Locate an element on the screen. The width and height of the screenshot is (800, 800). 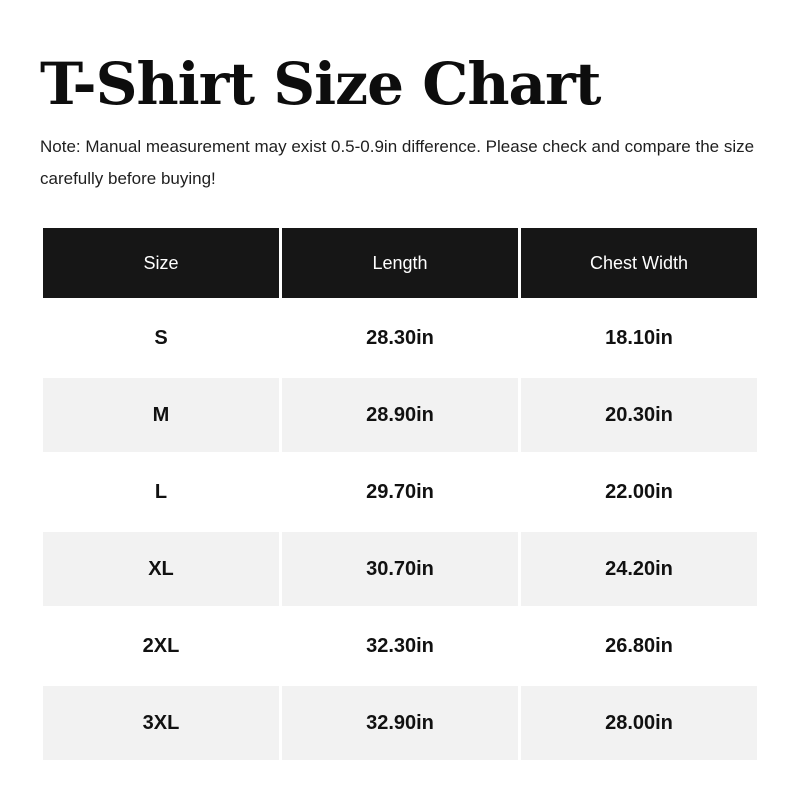
chest-width-cell: 20.30in is located at coordinates (639, 415).